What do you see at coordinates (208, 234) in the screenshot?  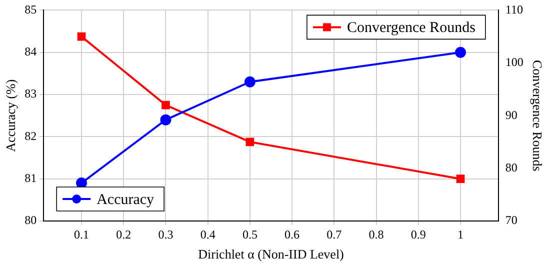 I see `x-tick-label: 0.4` at bounding box center [208, 234].